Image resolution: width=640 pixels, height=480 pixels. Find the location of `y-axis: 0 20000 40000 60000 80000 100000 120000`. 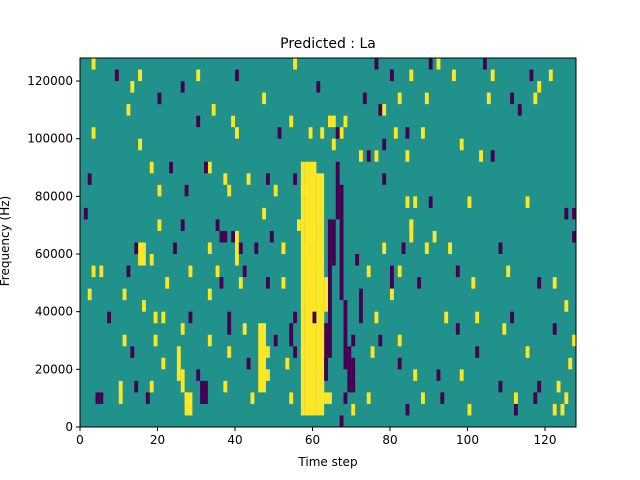

y-axis: 0 20000 40000 60000 80000 100000 120000 is located at coordinates (53, 254).